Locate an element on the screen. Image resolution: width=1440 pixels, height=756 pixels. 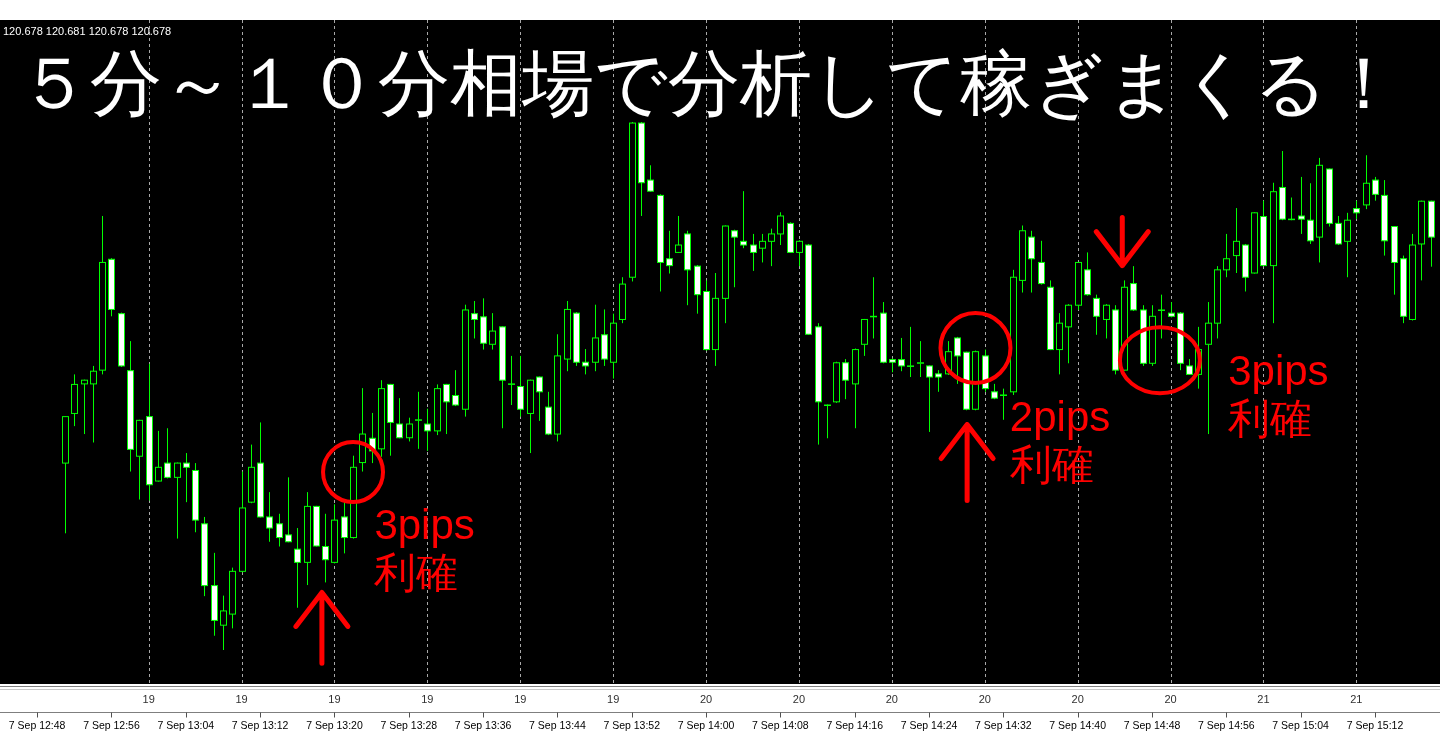
x2-tick-label: 7 Sep 13:52 is located at coordinates (632, 725).